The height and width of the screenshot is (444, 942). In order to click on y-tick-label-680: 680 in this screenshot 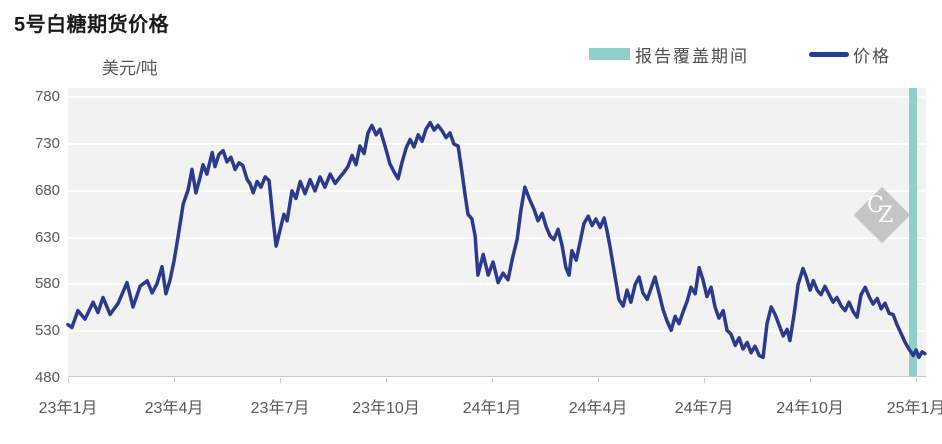, I will do `click(47, 190)`.